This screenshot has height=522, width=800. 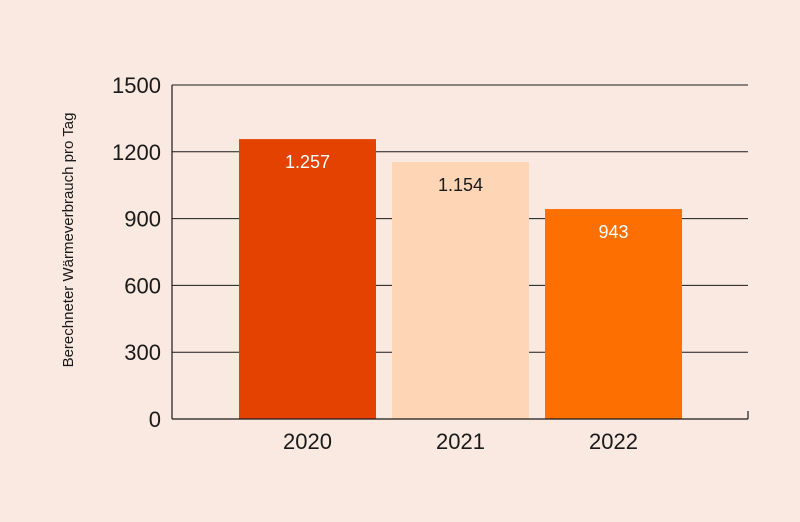 What do you see at coordinates (613, 314) in the screenshot?
I see `bar-2022` at bounding box center [613, 314].